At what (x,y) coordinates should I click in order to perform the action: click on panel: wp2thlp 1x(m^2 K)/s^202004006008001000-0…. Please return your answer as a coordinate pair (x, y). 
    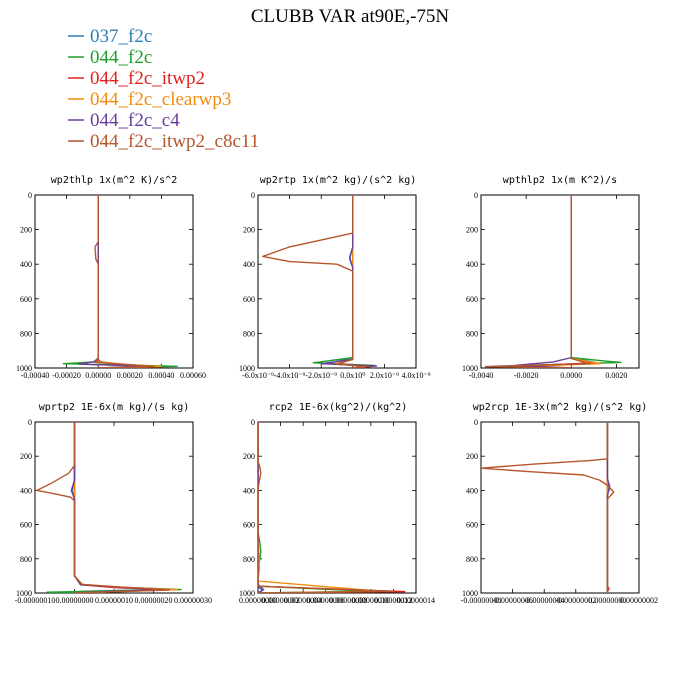
    Looking at the image, I should click on (111, 277).